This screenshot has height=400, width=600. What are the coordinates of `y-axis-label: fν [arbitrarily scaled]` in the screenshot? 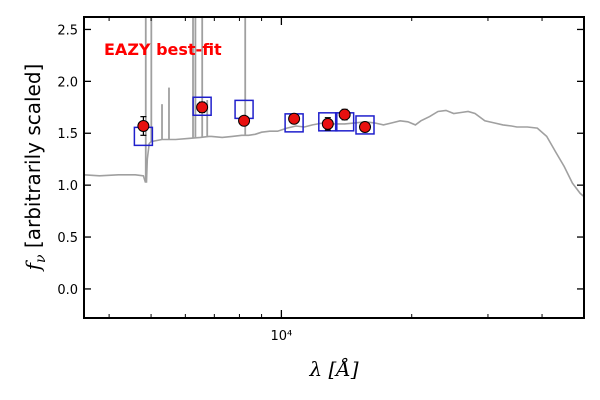 It's located at (35, 168).